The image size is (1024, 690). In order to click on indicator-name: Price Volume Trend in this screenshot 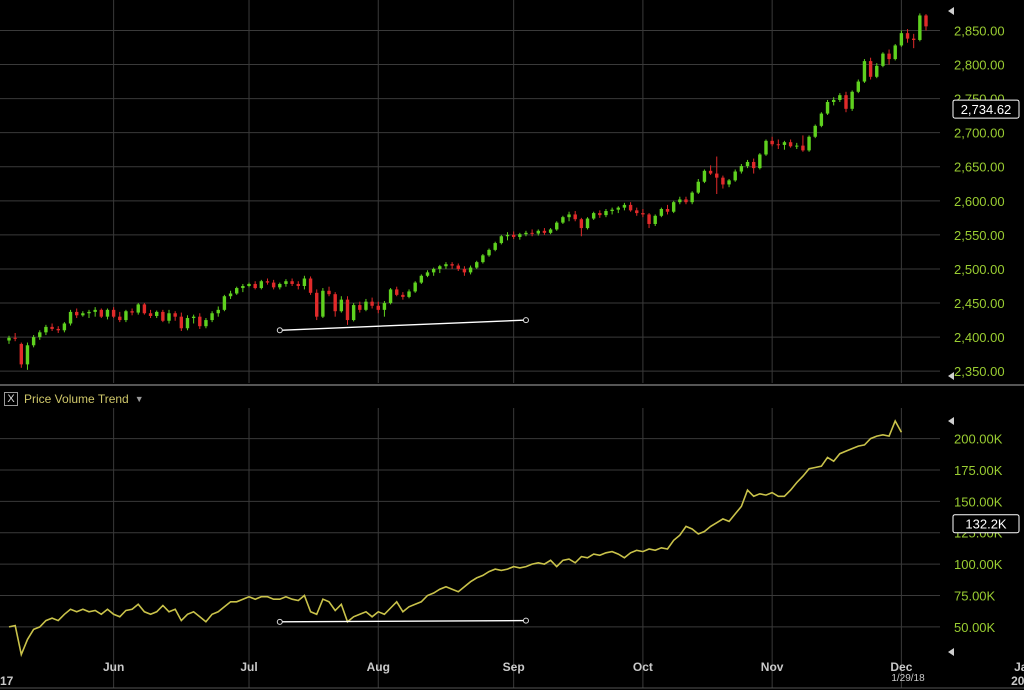, I will do `click(76, 399)`.